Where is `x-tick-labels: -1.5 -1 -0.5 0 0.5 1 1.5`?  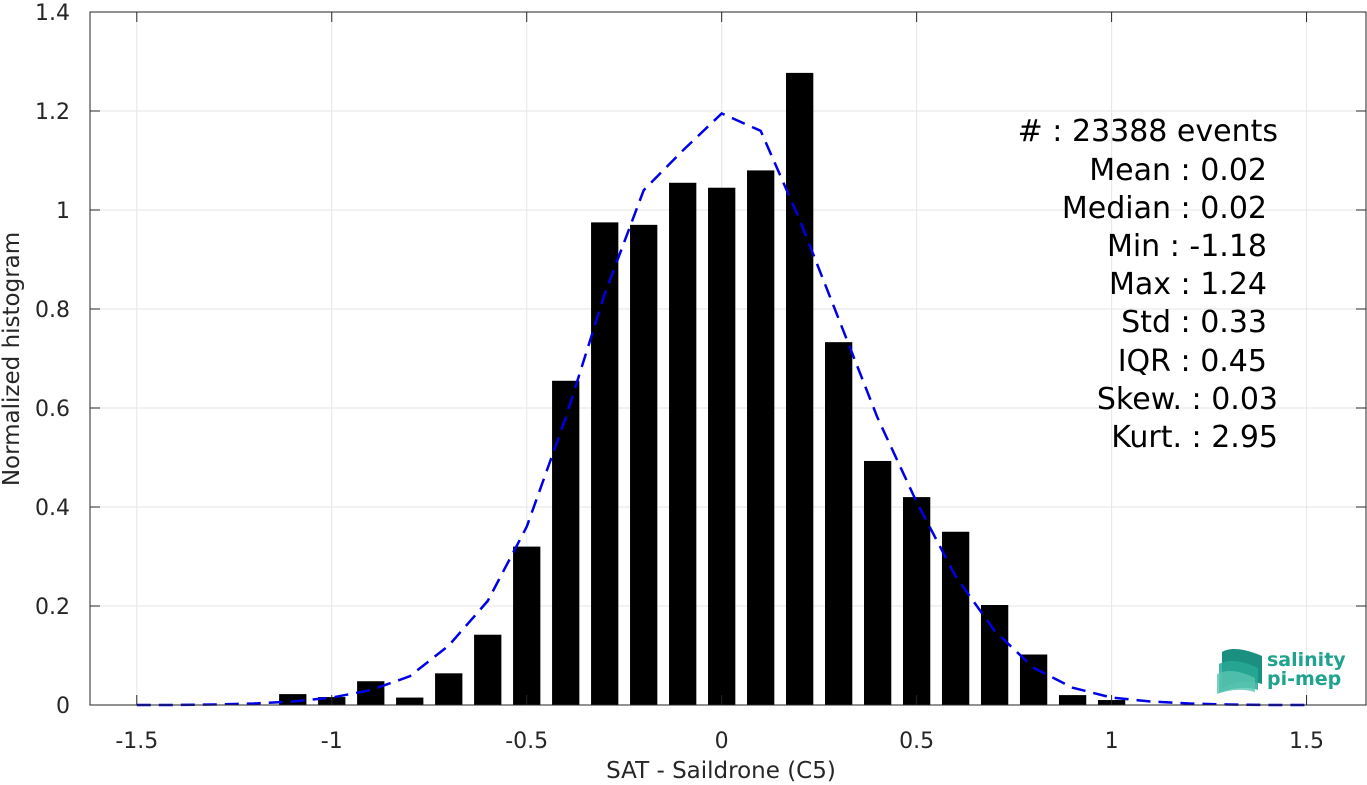 x-tick-labels: -1.5 -1 -0.5 0 0.5 1 1.5 is located at coordinates (719, 741).